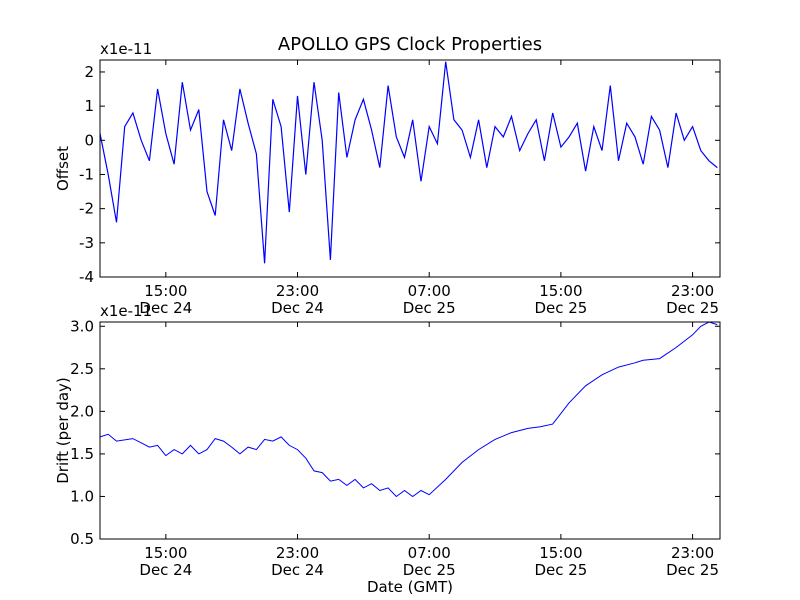  I want to click on y-tick-label: 2.0, so click(82, 411).